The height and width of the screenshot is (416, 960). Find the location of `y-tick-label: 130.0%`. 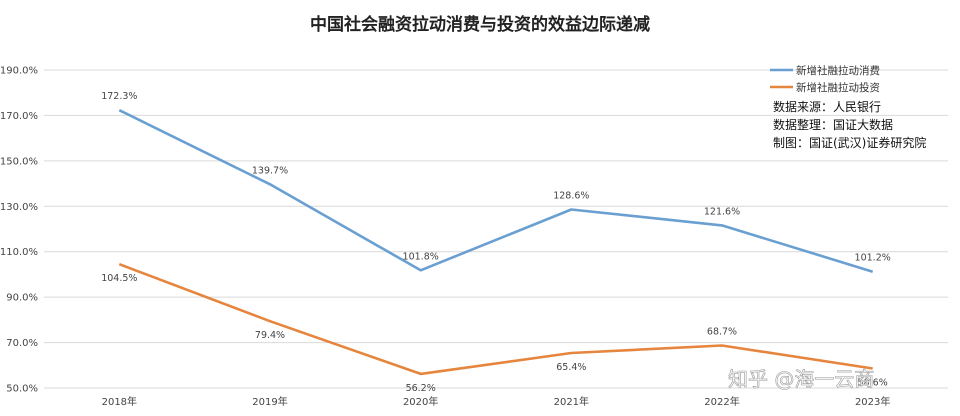

y-tick-label: 130.0% is located at coordinates (19, 207).